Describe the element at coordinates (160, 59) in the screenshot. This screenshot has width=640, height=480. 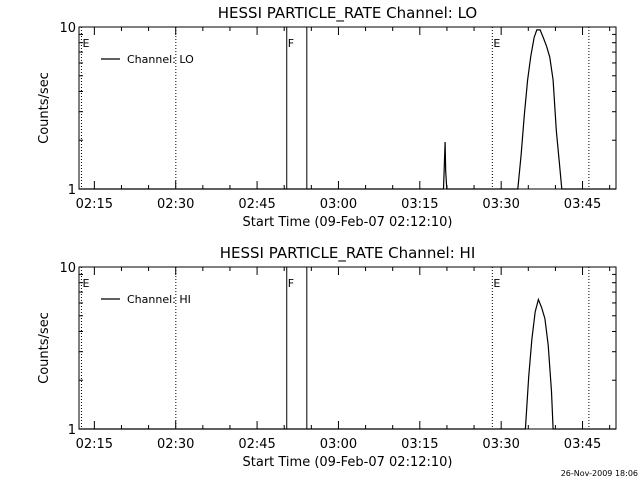
I see `legend-label: Channel: LO` at that location.